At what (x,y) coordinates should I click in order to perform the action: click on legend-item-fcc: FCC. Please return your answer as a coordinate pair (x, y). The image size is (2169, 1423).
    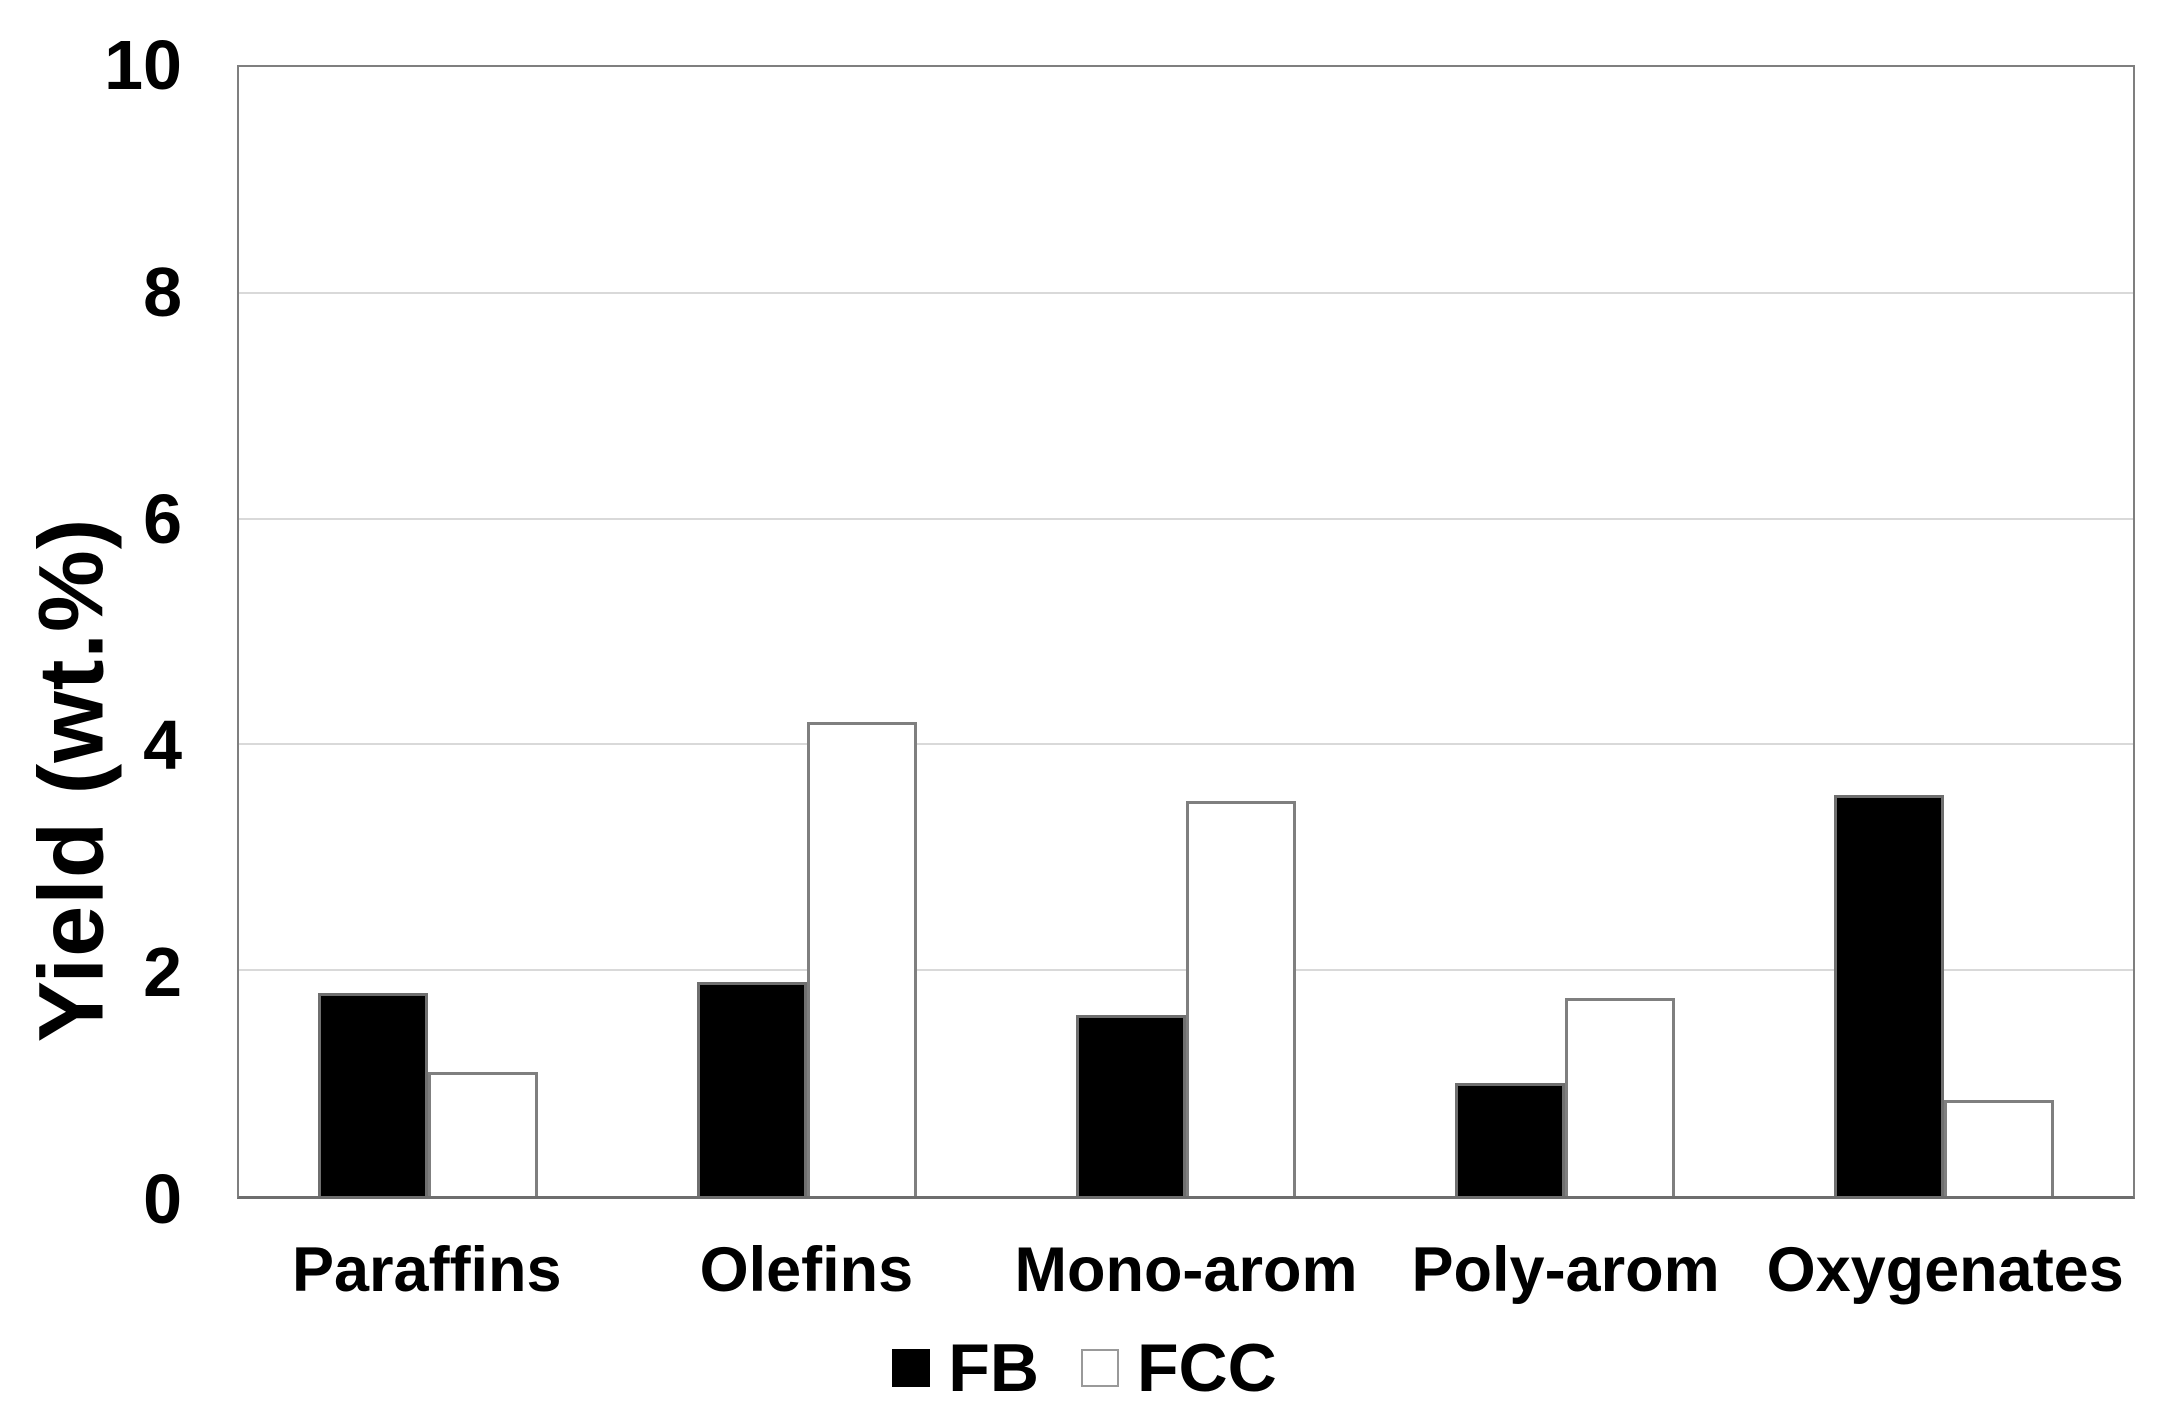
    Looking at the image, I should click on (1178, 1368).